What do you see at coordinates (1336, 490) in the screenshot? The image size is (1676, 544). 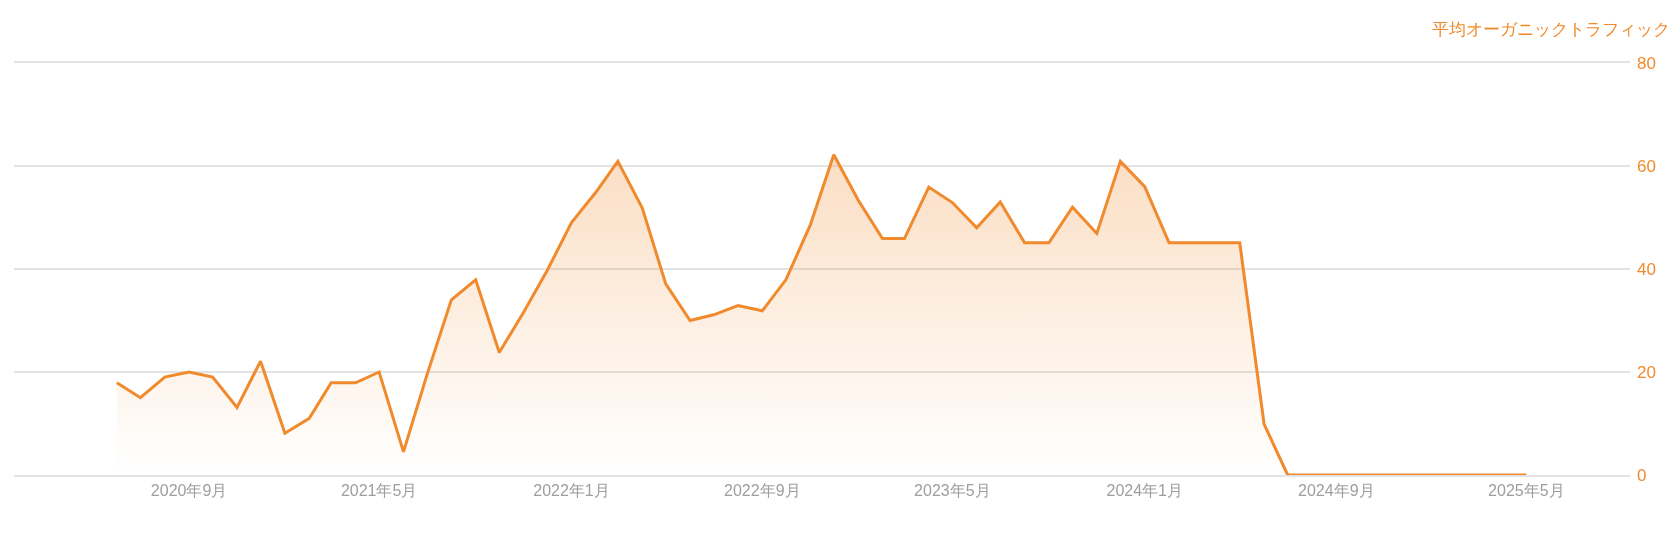 I see `x-tick-label: 2024年9月` at bounding box center [1336, 490].